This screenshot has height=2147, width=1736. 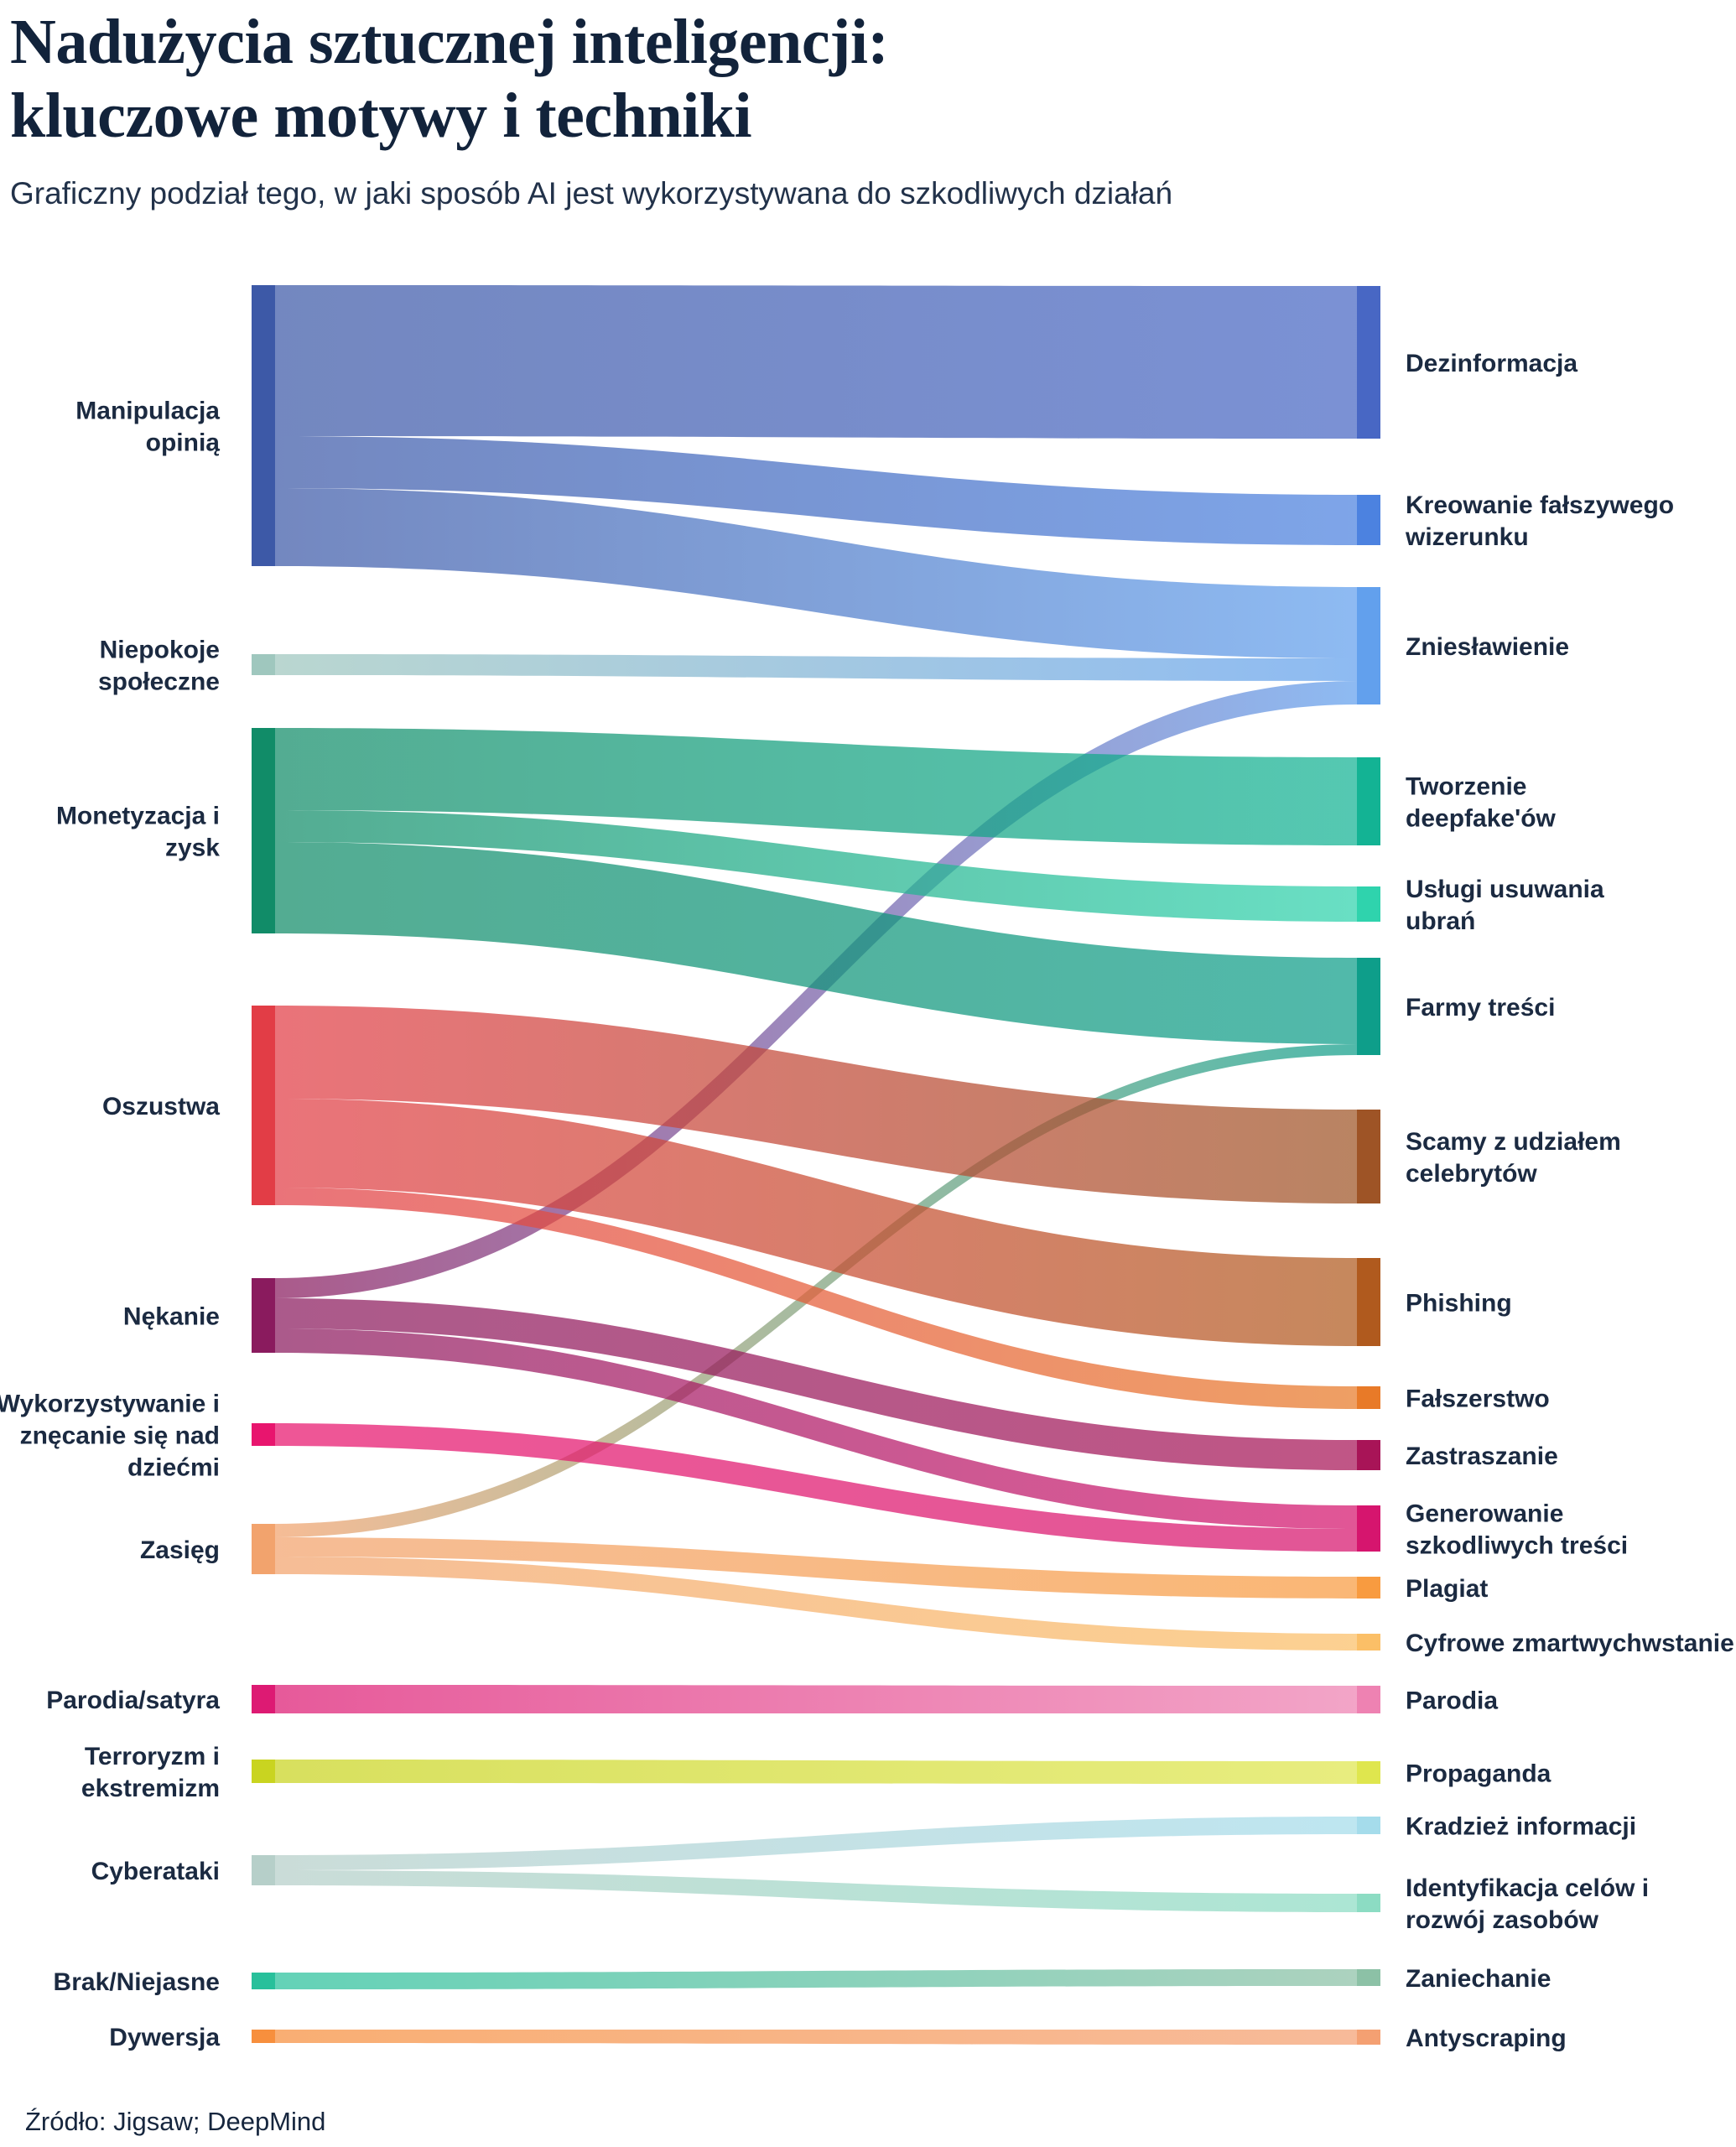 I want to click on node-wykorzystywanie, so click(x=264, y=1434).